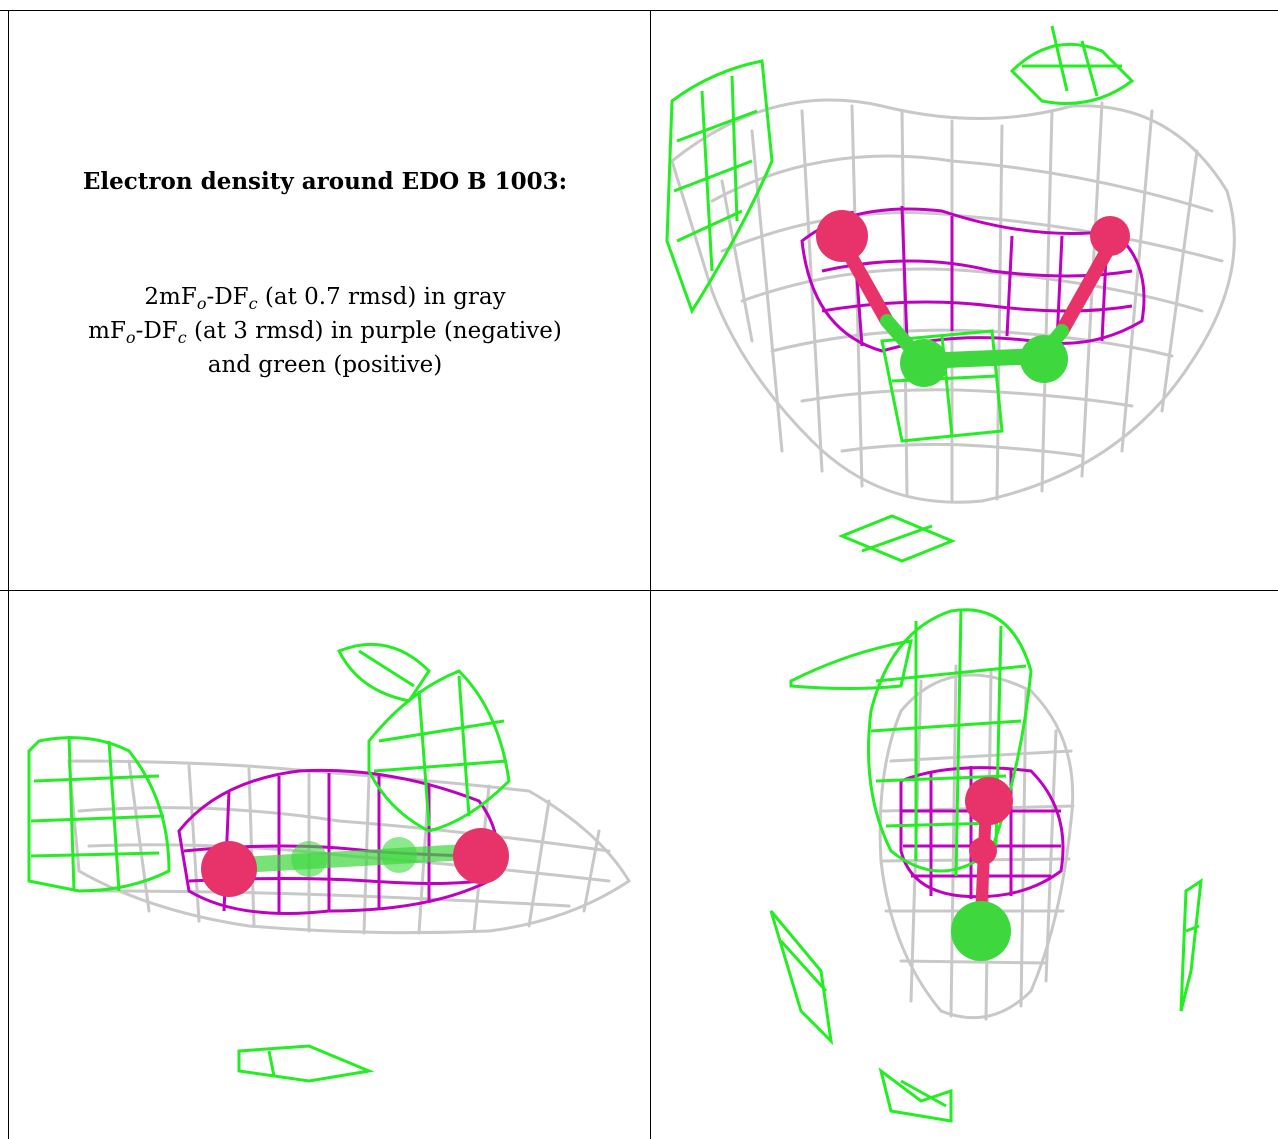 Image resolution: width=1278 pixels, height=1139 pixels. Describe the element at coordinates (325, 365) in the screenshot. I see `caption-line-green: and green (positive)` at that location.